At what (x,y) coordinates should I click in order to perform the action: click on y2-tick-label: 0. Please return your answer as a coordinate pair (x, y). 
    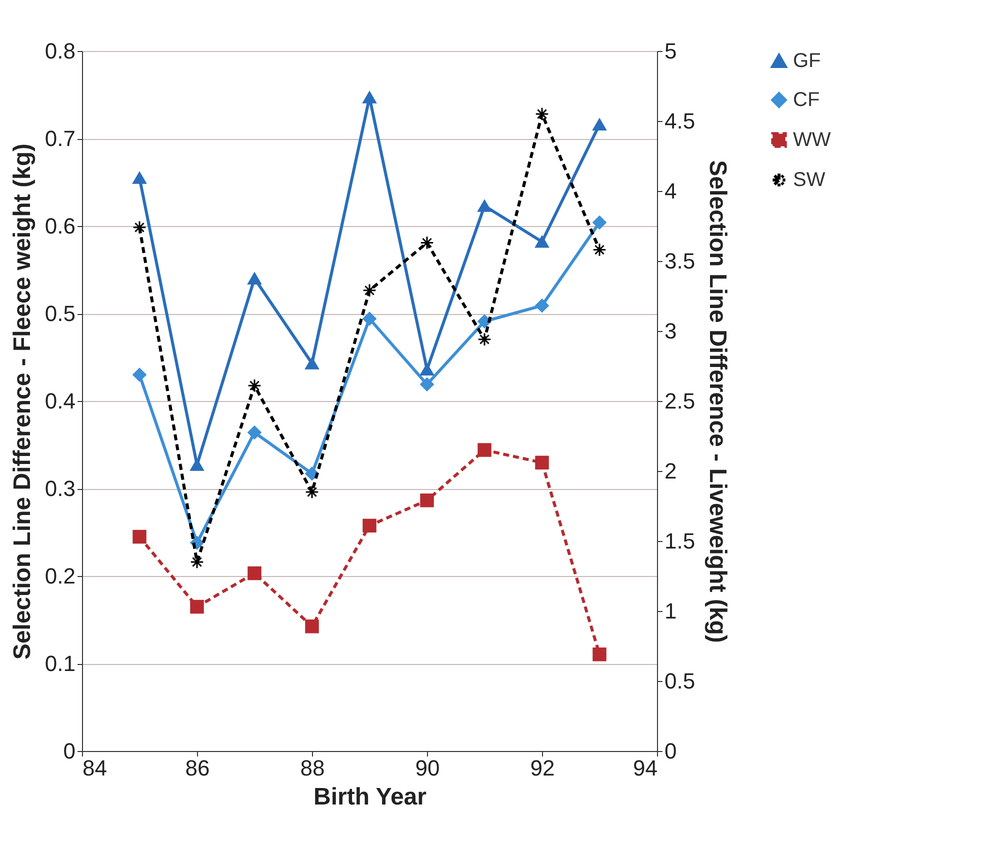
    Looking at the image, I should click on (670, 751).